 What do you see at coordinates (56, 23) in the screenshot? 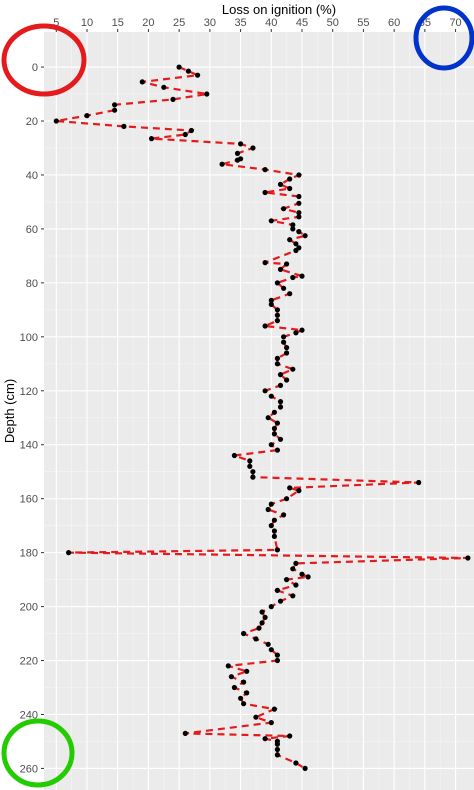
I see `x-tick-label: 5` at bounding box center [56, 23].